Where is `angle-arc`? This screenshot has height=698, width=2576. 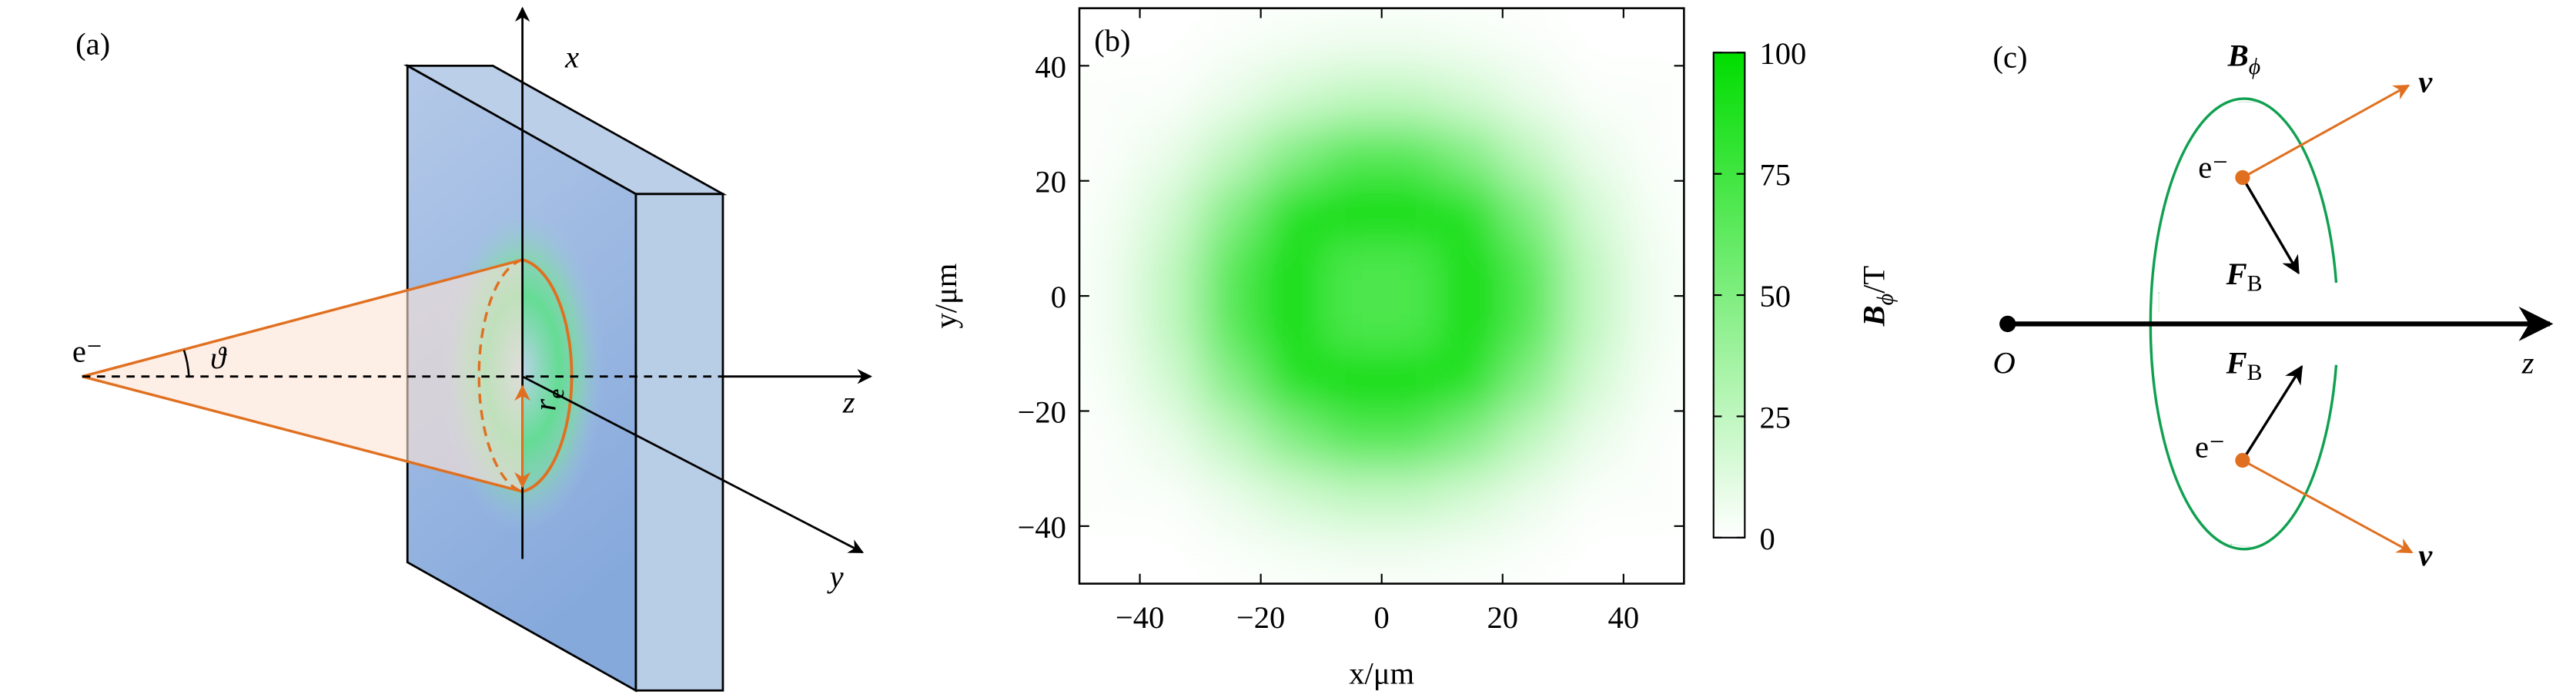 angle-arc is located at coordinates (186, 364).